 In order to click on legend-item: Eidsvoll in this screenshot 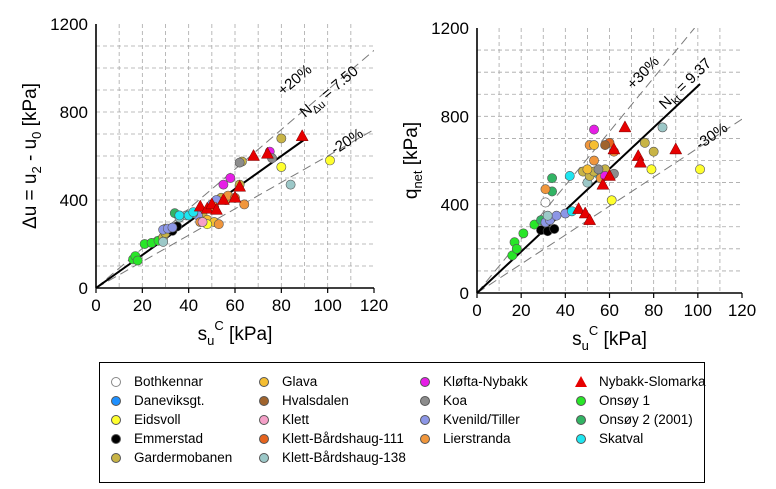, I will do `click(170, 419)`.